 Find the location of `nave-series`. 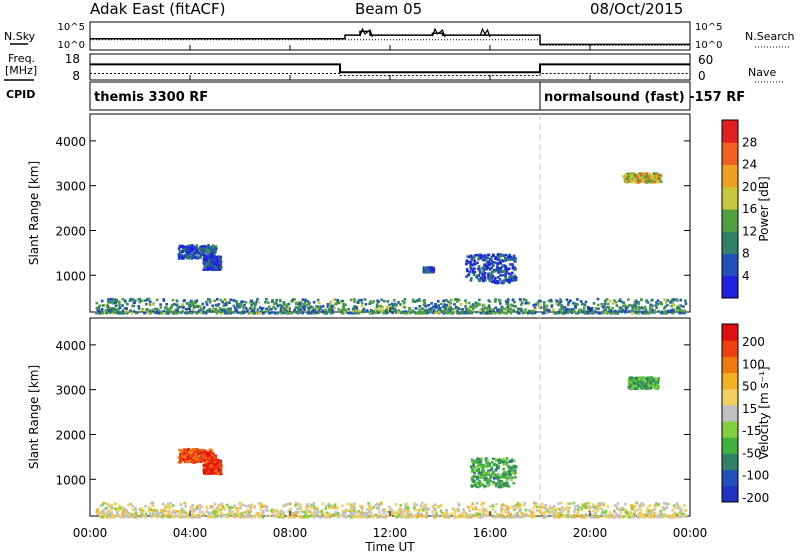

nave-series is located at coordinates (390, 75).